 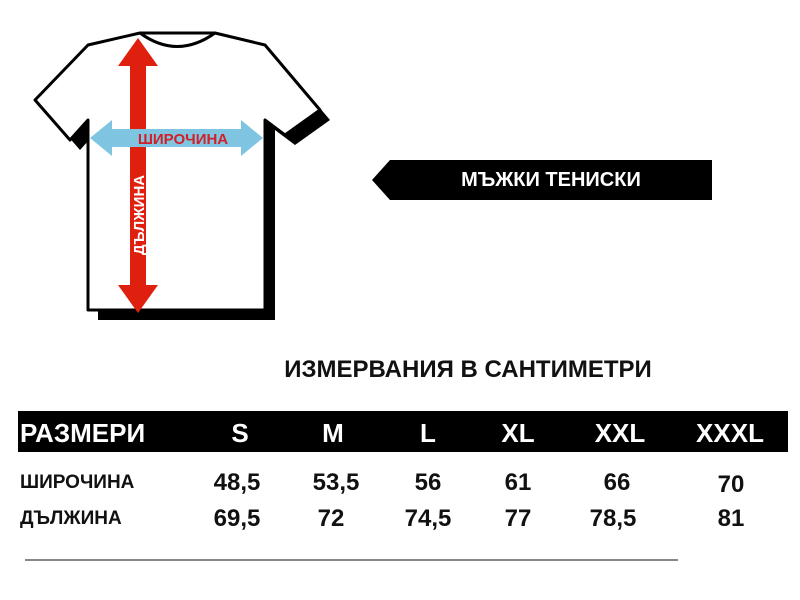 I want to click on table-header-bar, so click(x=403, y=431).